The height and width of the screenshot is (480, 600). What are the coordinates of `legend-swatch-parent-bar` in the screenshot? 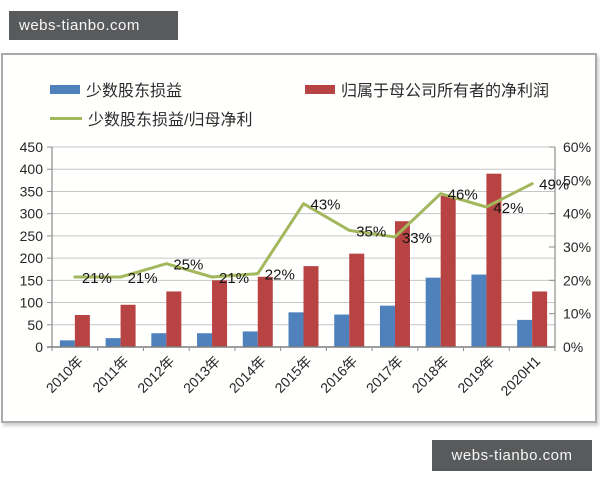 It's located at (320, 89).